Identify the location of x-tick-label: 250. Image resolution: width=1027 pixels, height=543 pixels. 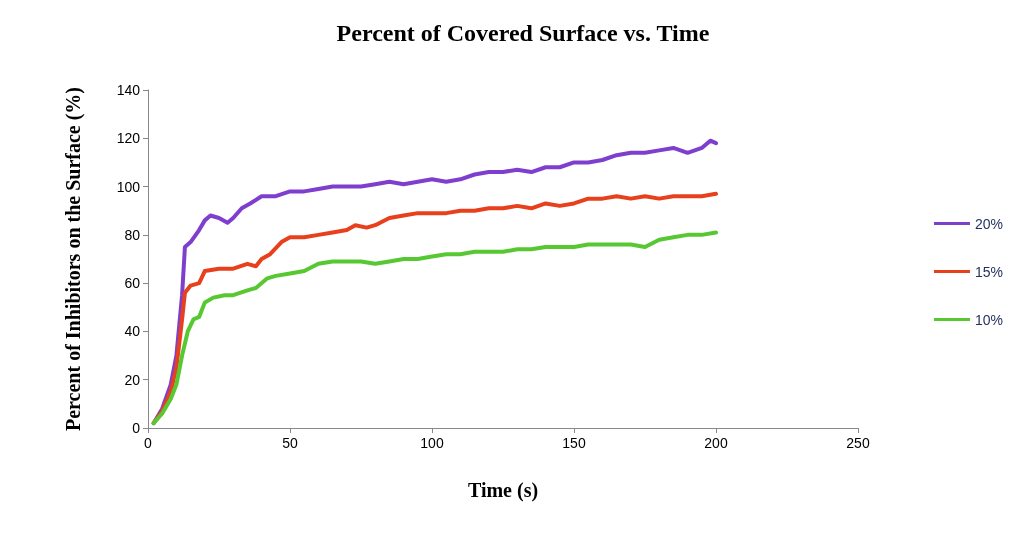
(858, 443).